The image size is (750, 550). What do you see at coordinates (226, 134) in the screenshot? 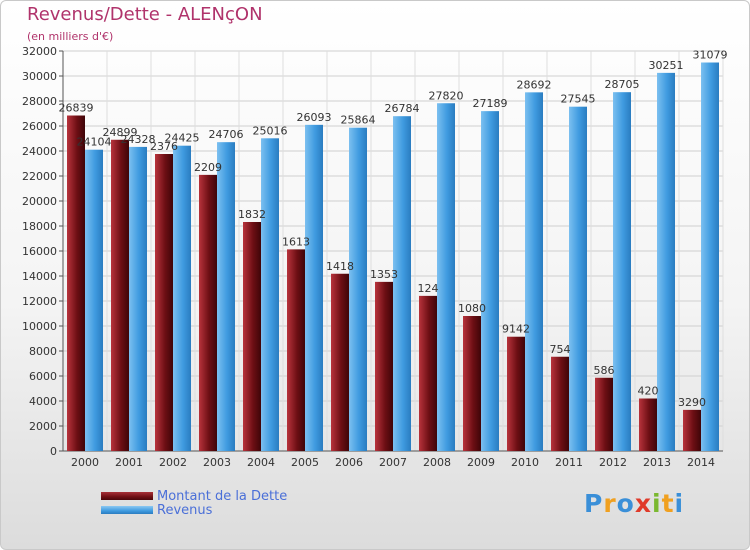
I see `data-label-revenus-2003: 24706` at bounding box center [226, 134].